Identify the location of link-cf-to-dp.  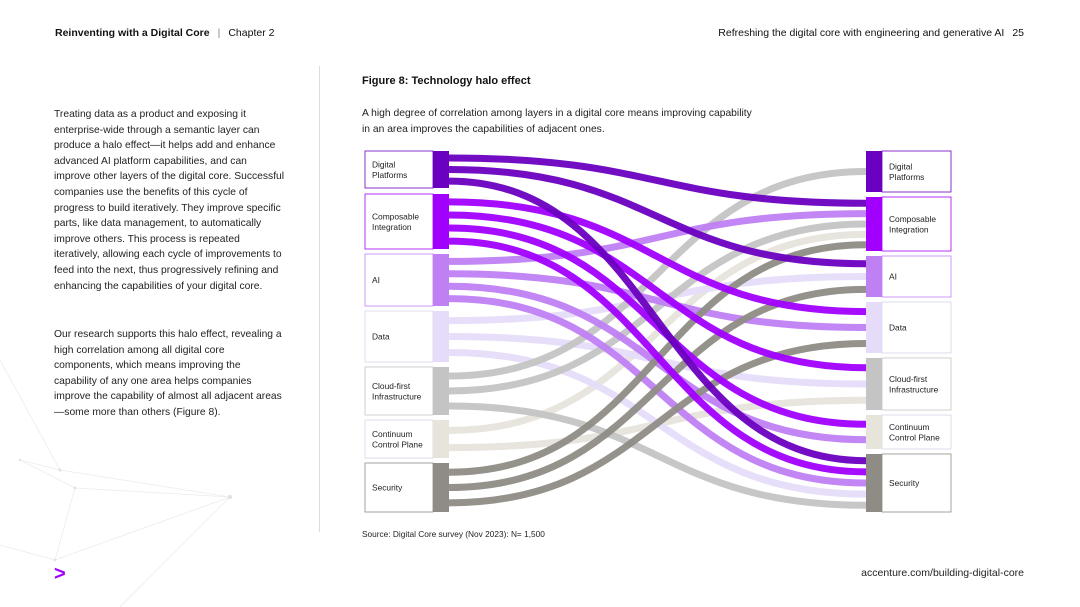
(657, 274).